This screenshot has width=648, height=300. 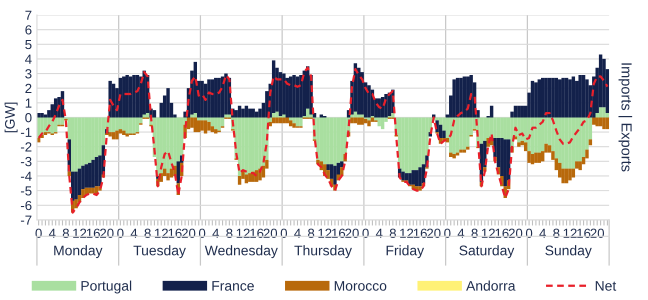 What do you see at coordinates (159, 251) in the screenshot?
I see `text: Tuesday` at bounding box center [159, 251].